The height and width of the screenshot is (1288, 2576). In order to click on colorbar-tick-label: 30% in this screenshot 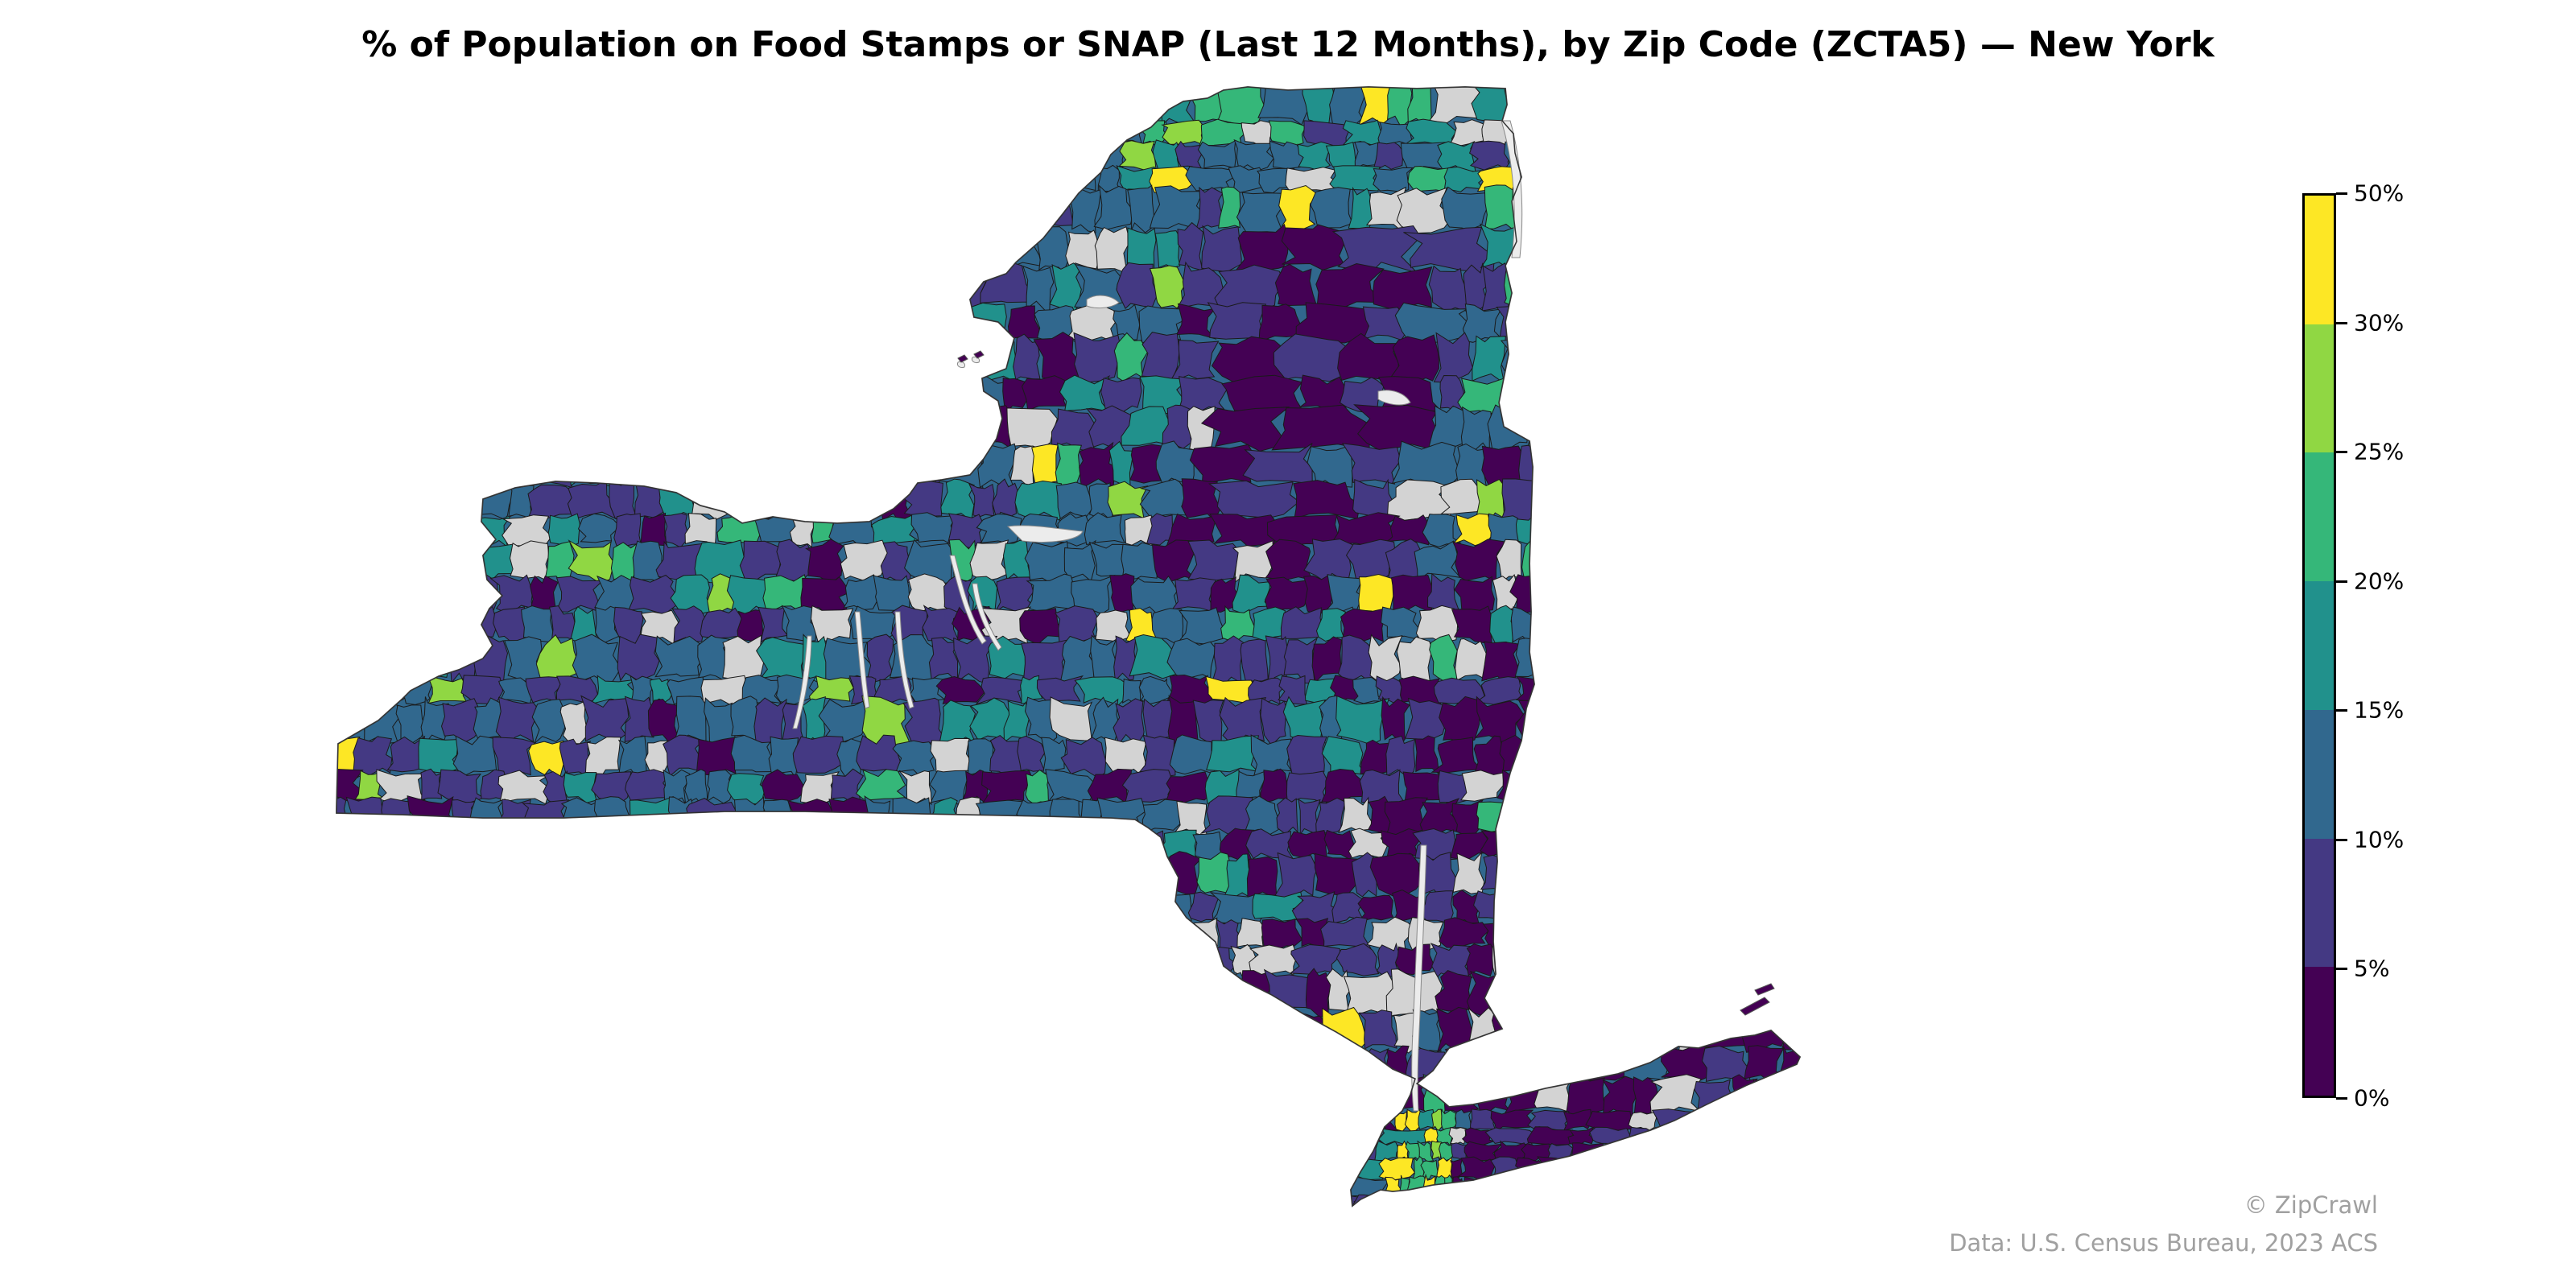, I will do `click(2379, 322)`.